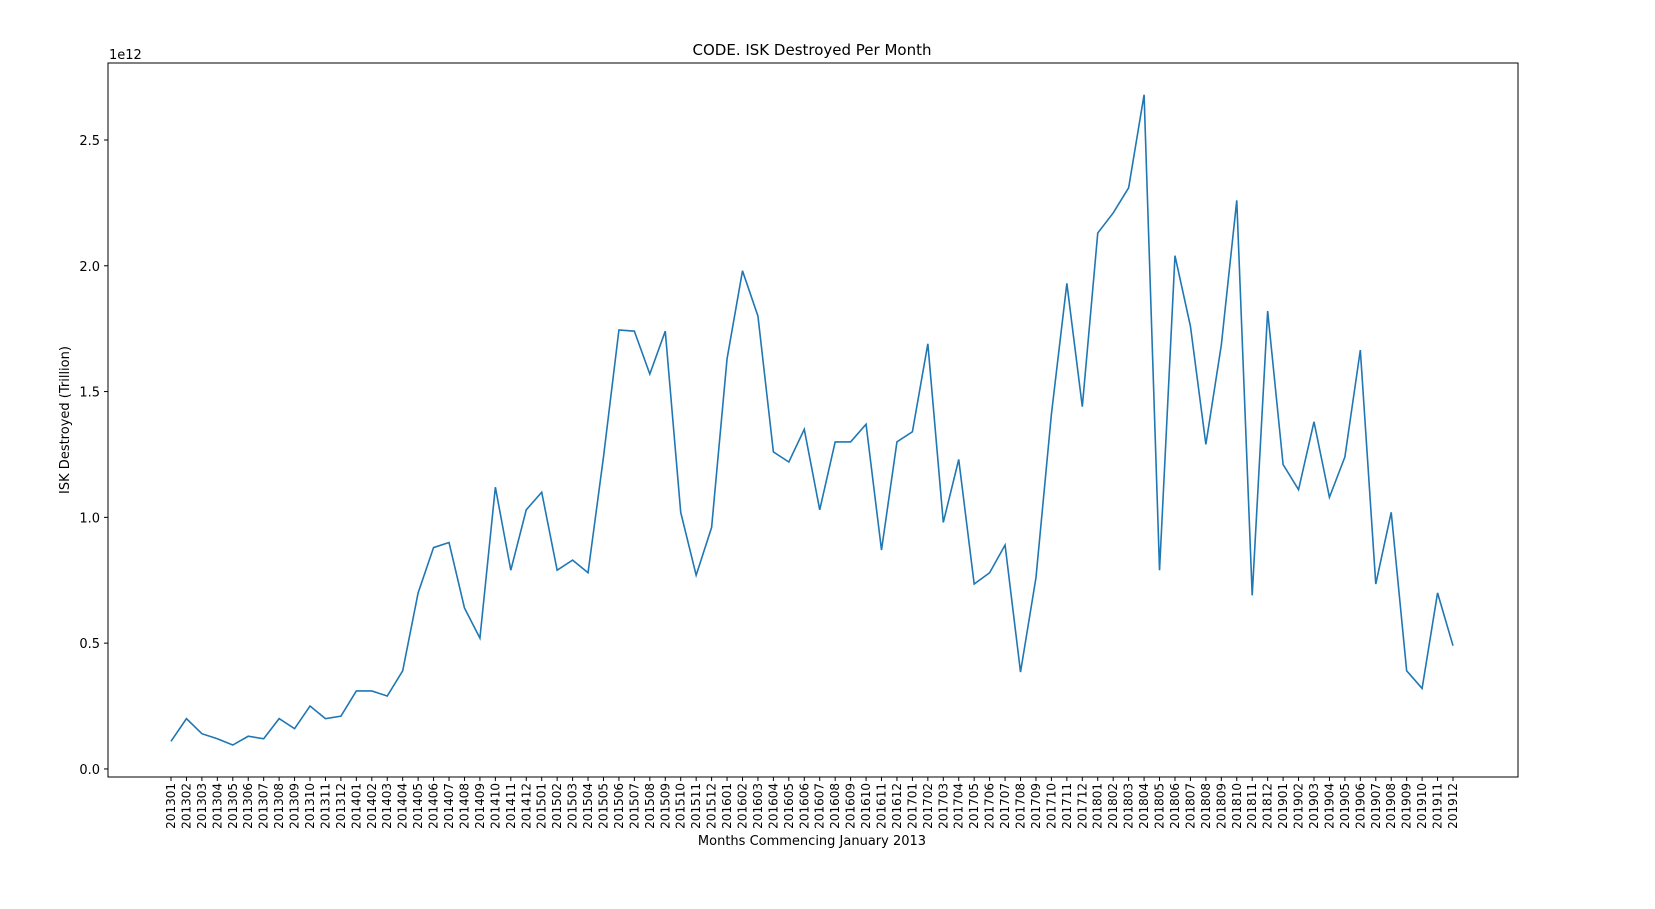 This screenshot has width=1655, height=909. What do you see at coordinates (712, 806) in the screenshot?
I see `x-tick-label: 201512` at bounding box center [712, 806].